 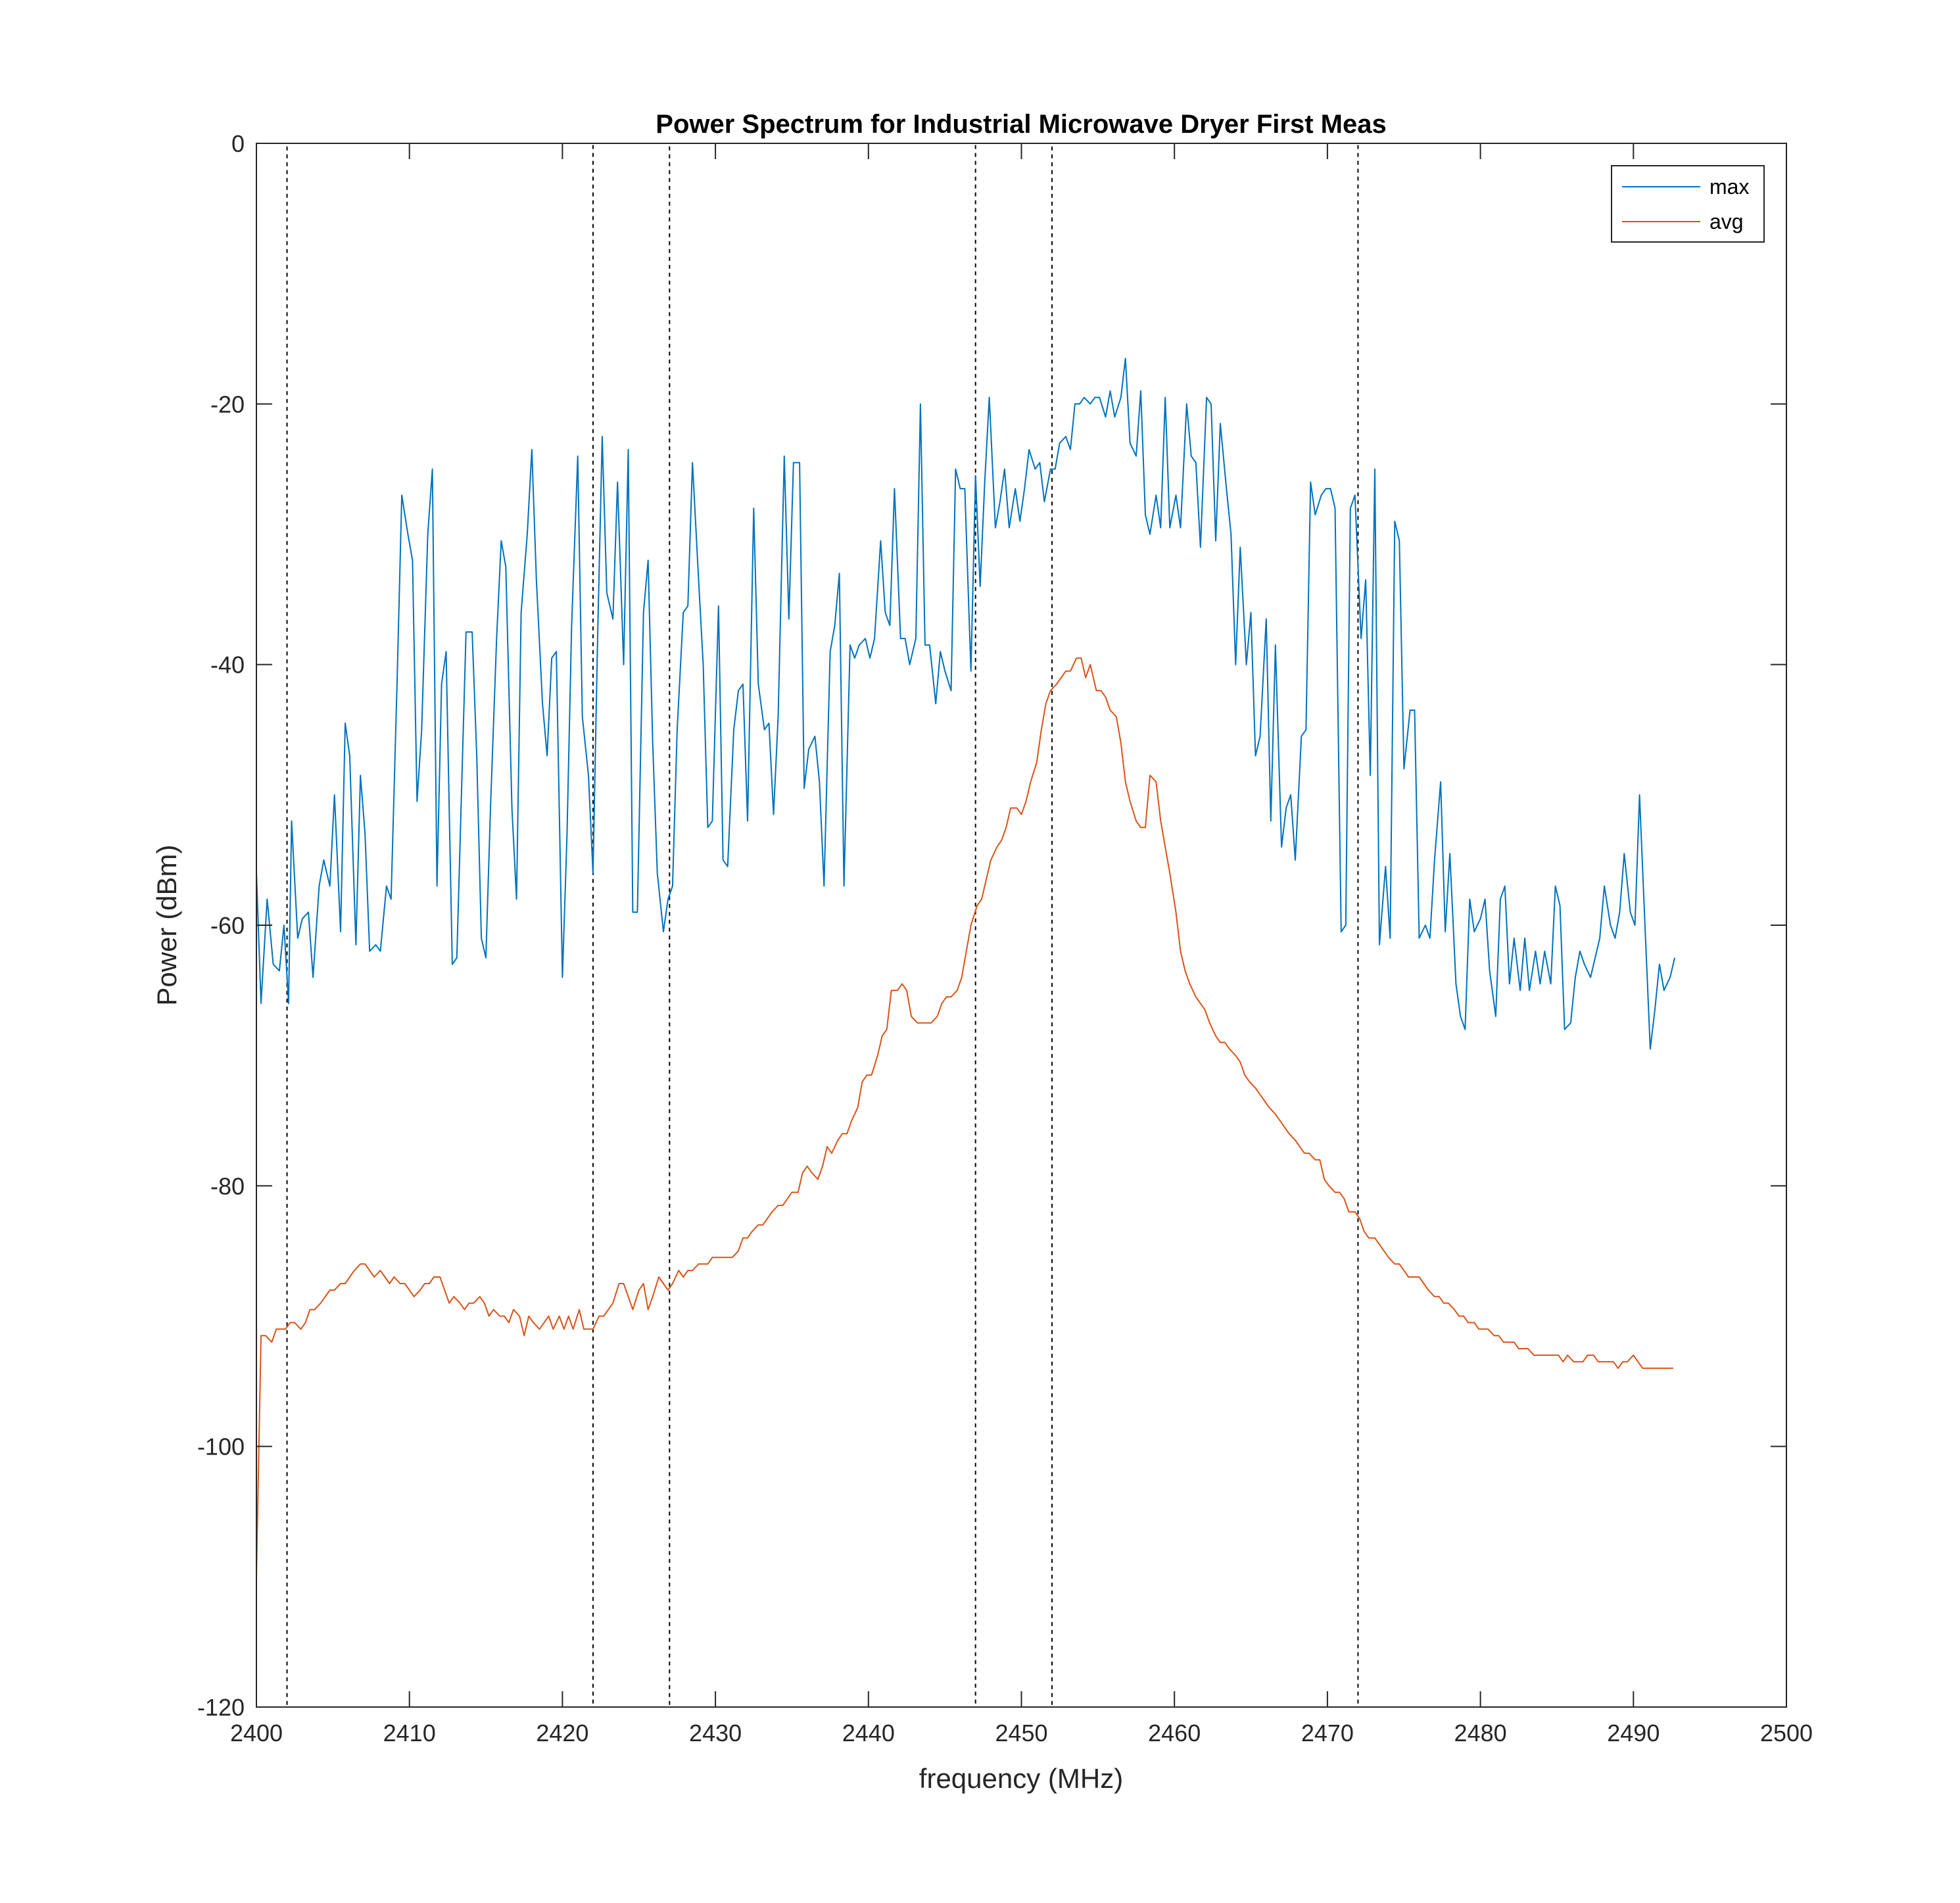 I want to click on x-tick-label: 2440, so click(x=868, y=1733).